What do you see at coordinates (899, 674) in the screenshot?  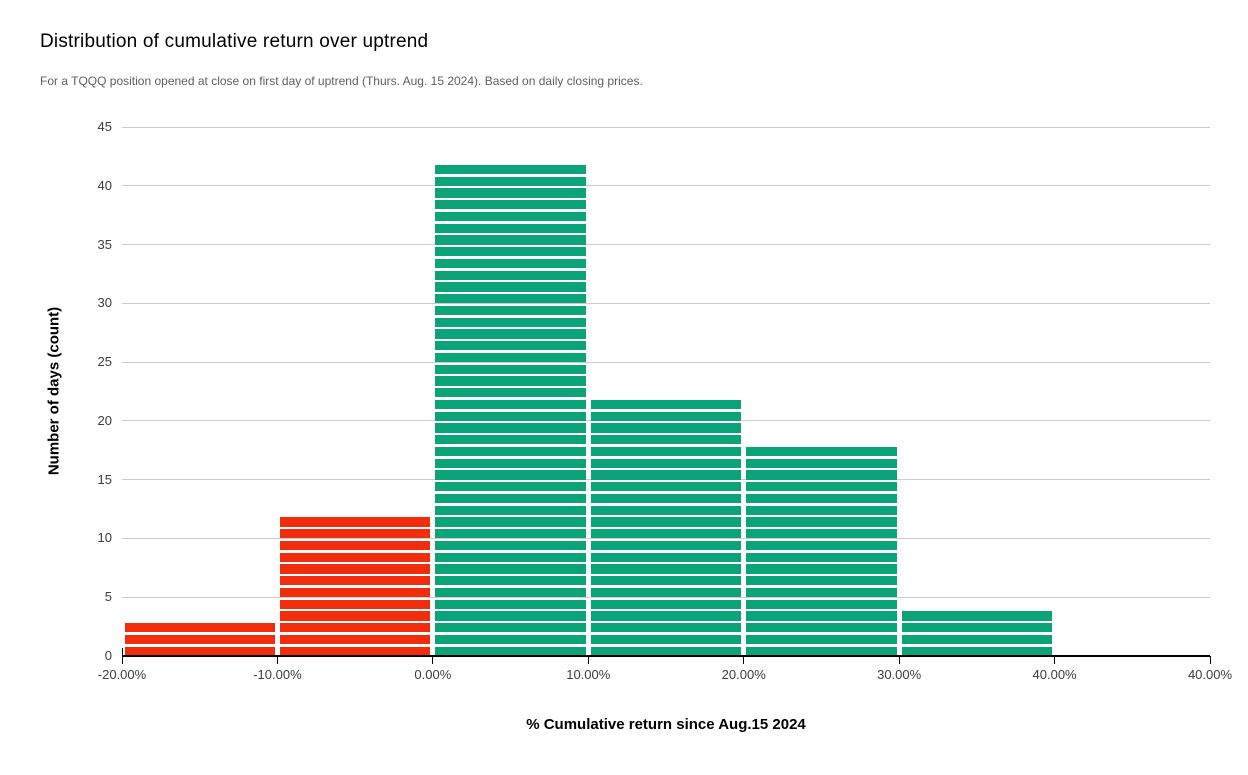 I see `x-tick-label: 30.00%` at bounding box center [899, 674].